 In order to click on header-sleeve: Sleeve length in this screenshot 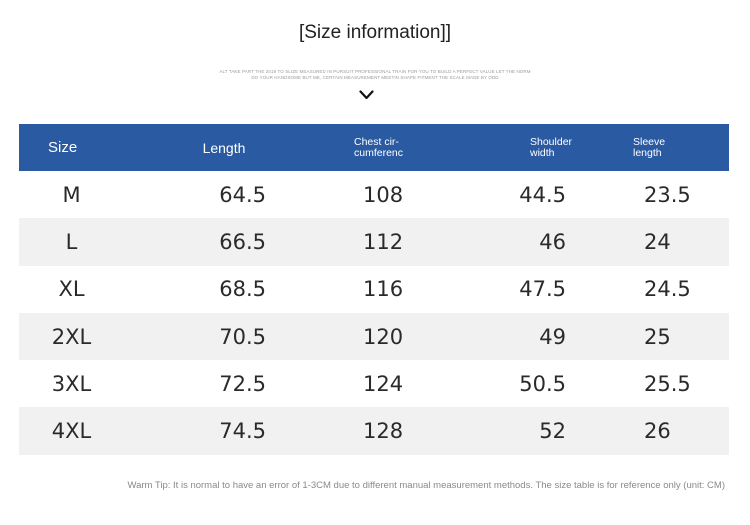, I will do `click(649, 147)`.